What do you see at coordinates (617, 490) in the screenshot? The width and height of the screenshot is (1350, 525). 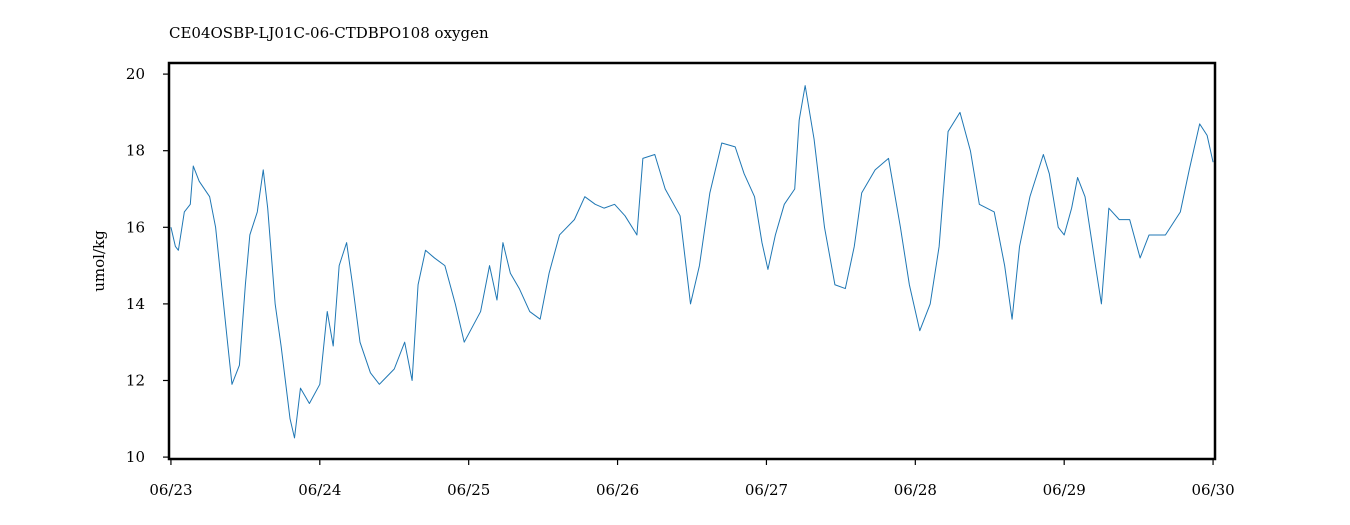 I see `x-tick-label: 06/26` at bounding box center [617, 490].